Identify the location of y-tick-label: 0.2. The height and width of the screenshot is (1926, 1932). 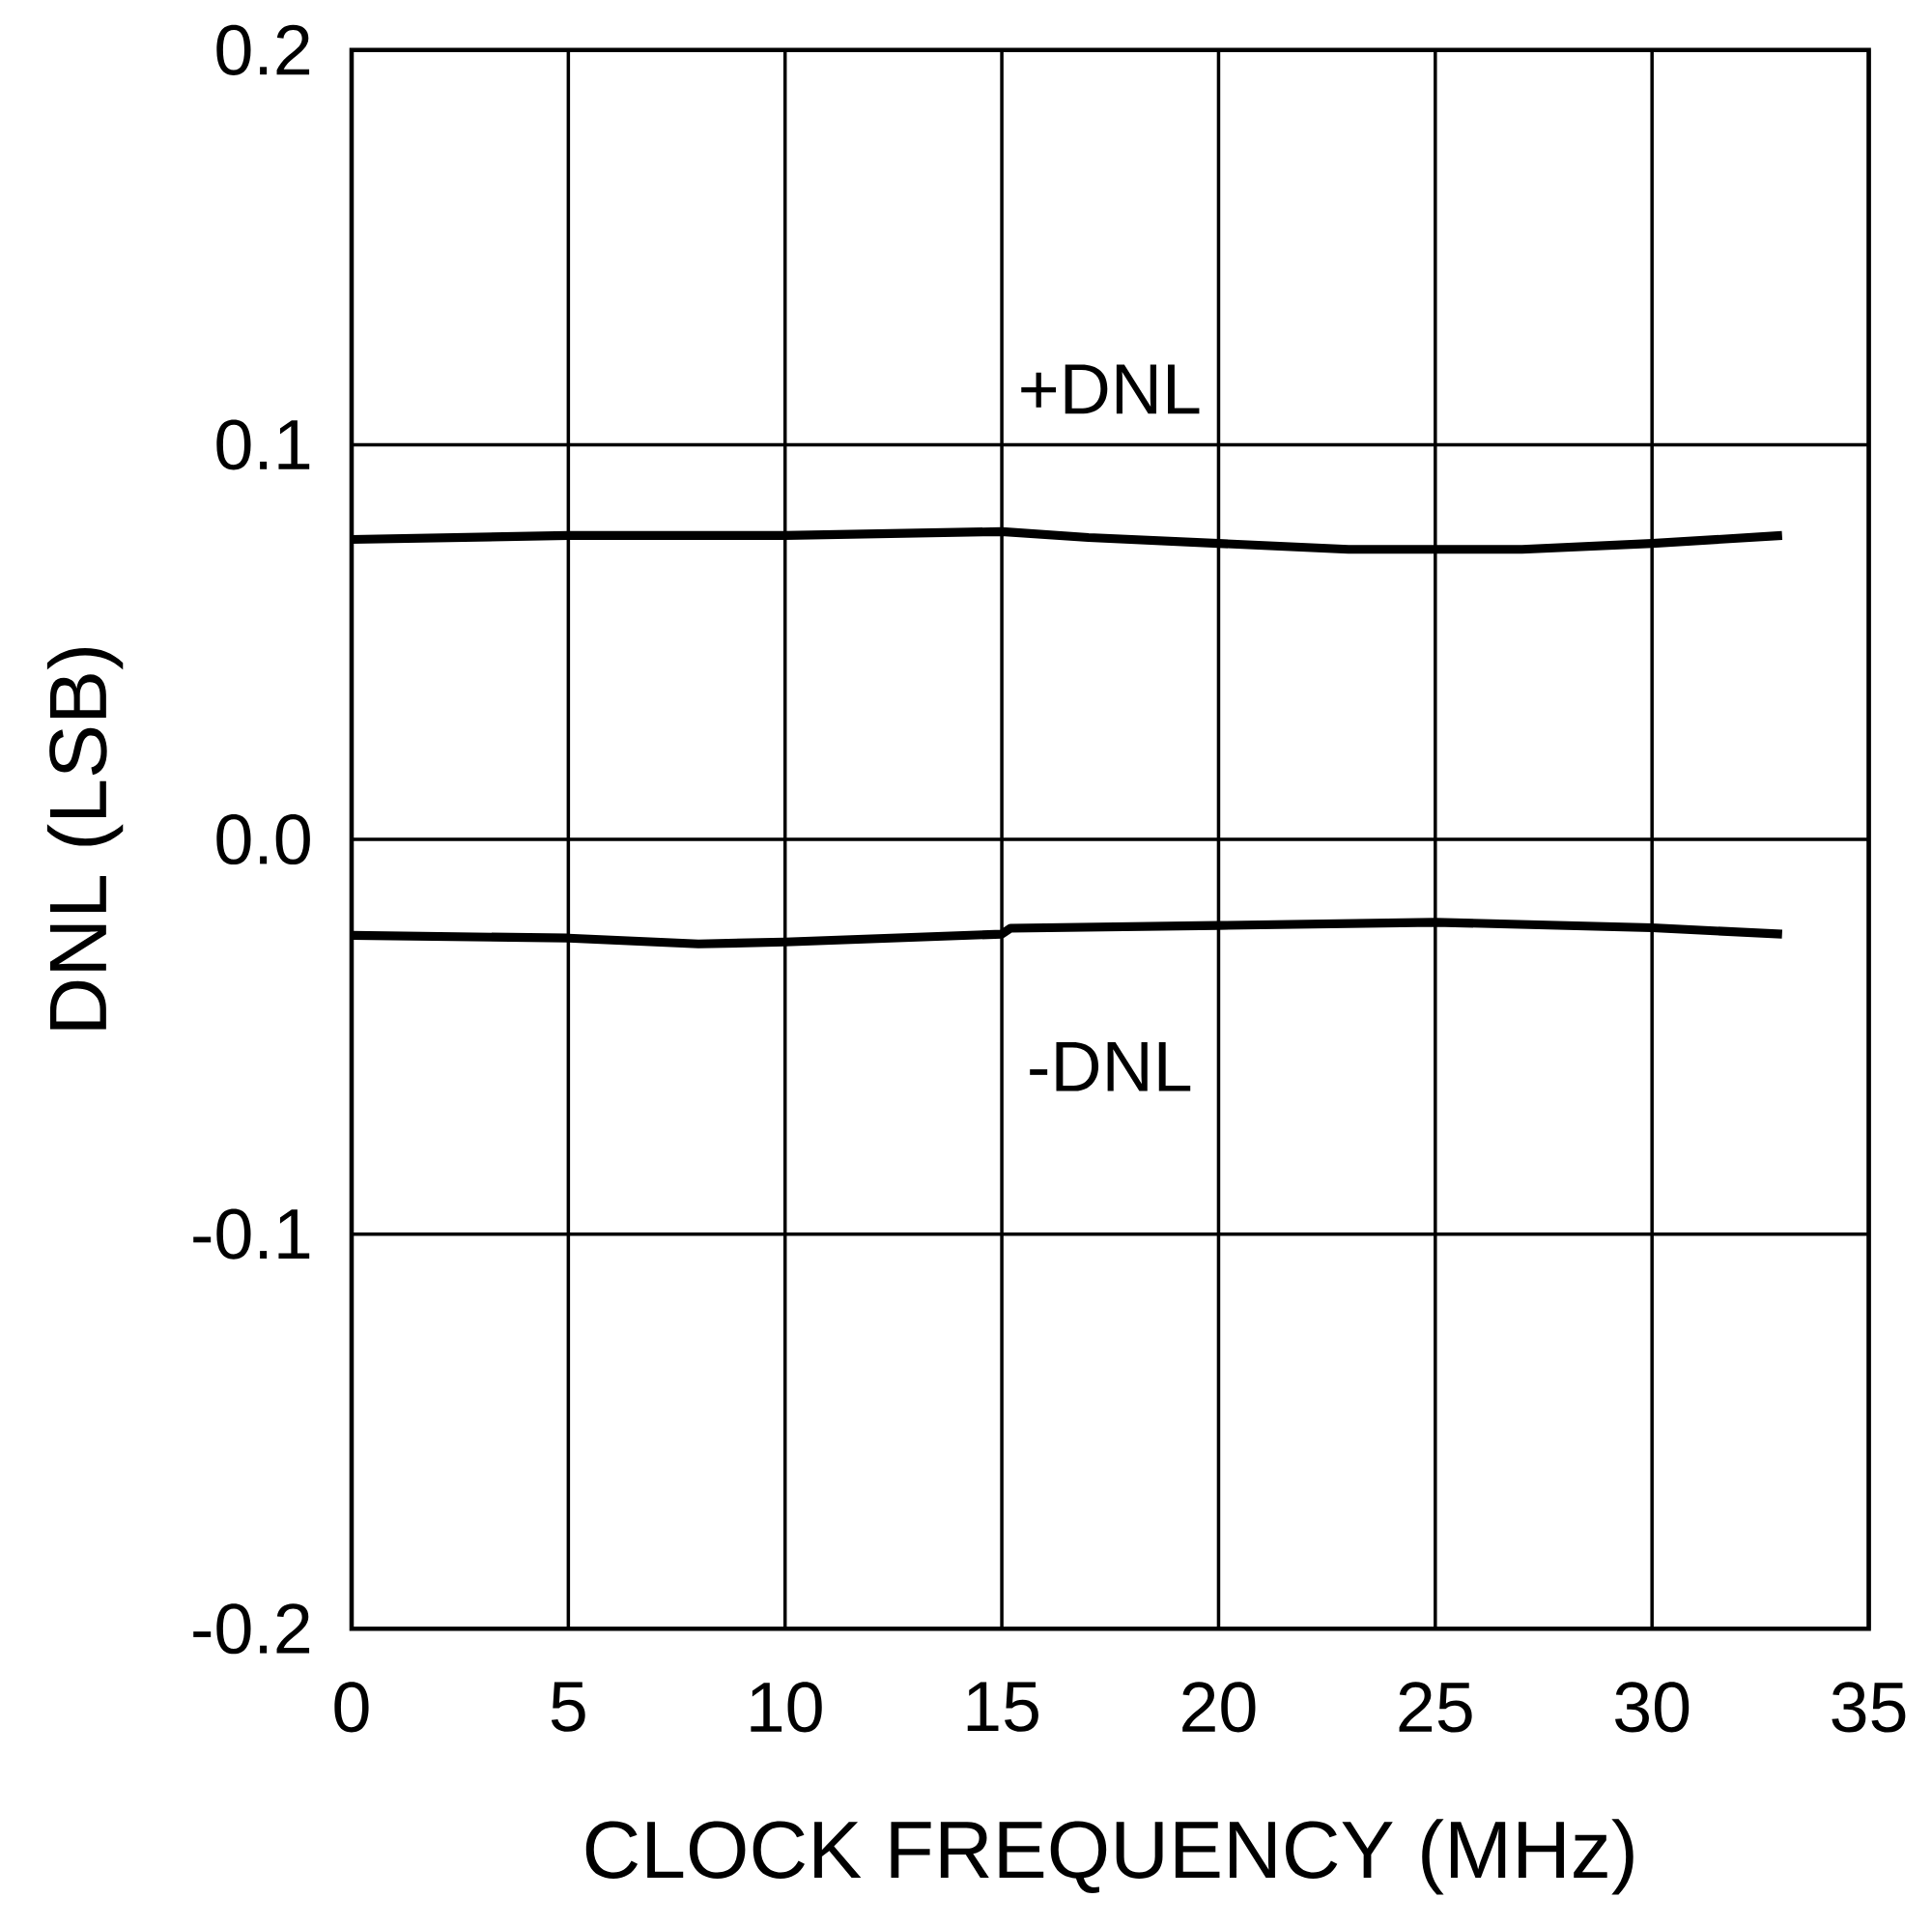
(263, 49).